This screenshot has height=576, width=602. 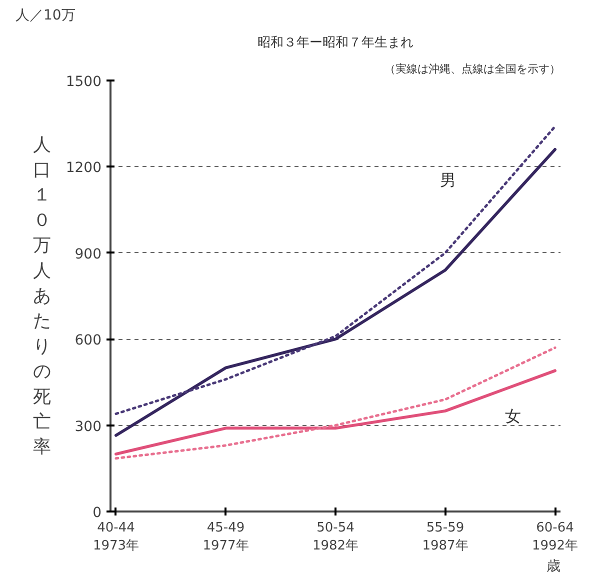 I want to click on chart-title: 昭和３年ー昭和７年生まれ, so click(x=336, y=43).